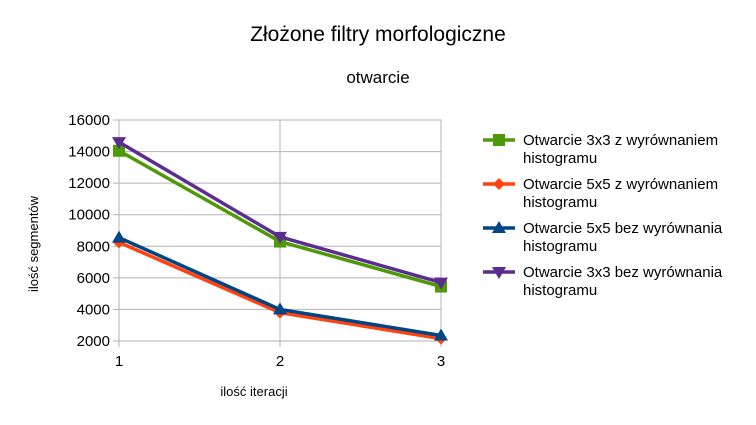 The height and width of the screenshot is (425, 756). I want to click on x-axis-ticks: 1 2 3, so click(280, 355).